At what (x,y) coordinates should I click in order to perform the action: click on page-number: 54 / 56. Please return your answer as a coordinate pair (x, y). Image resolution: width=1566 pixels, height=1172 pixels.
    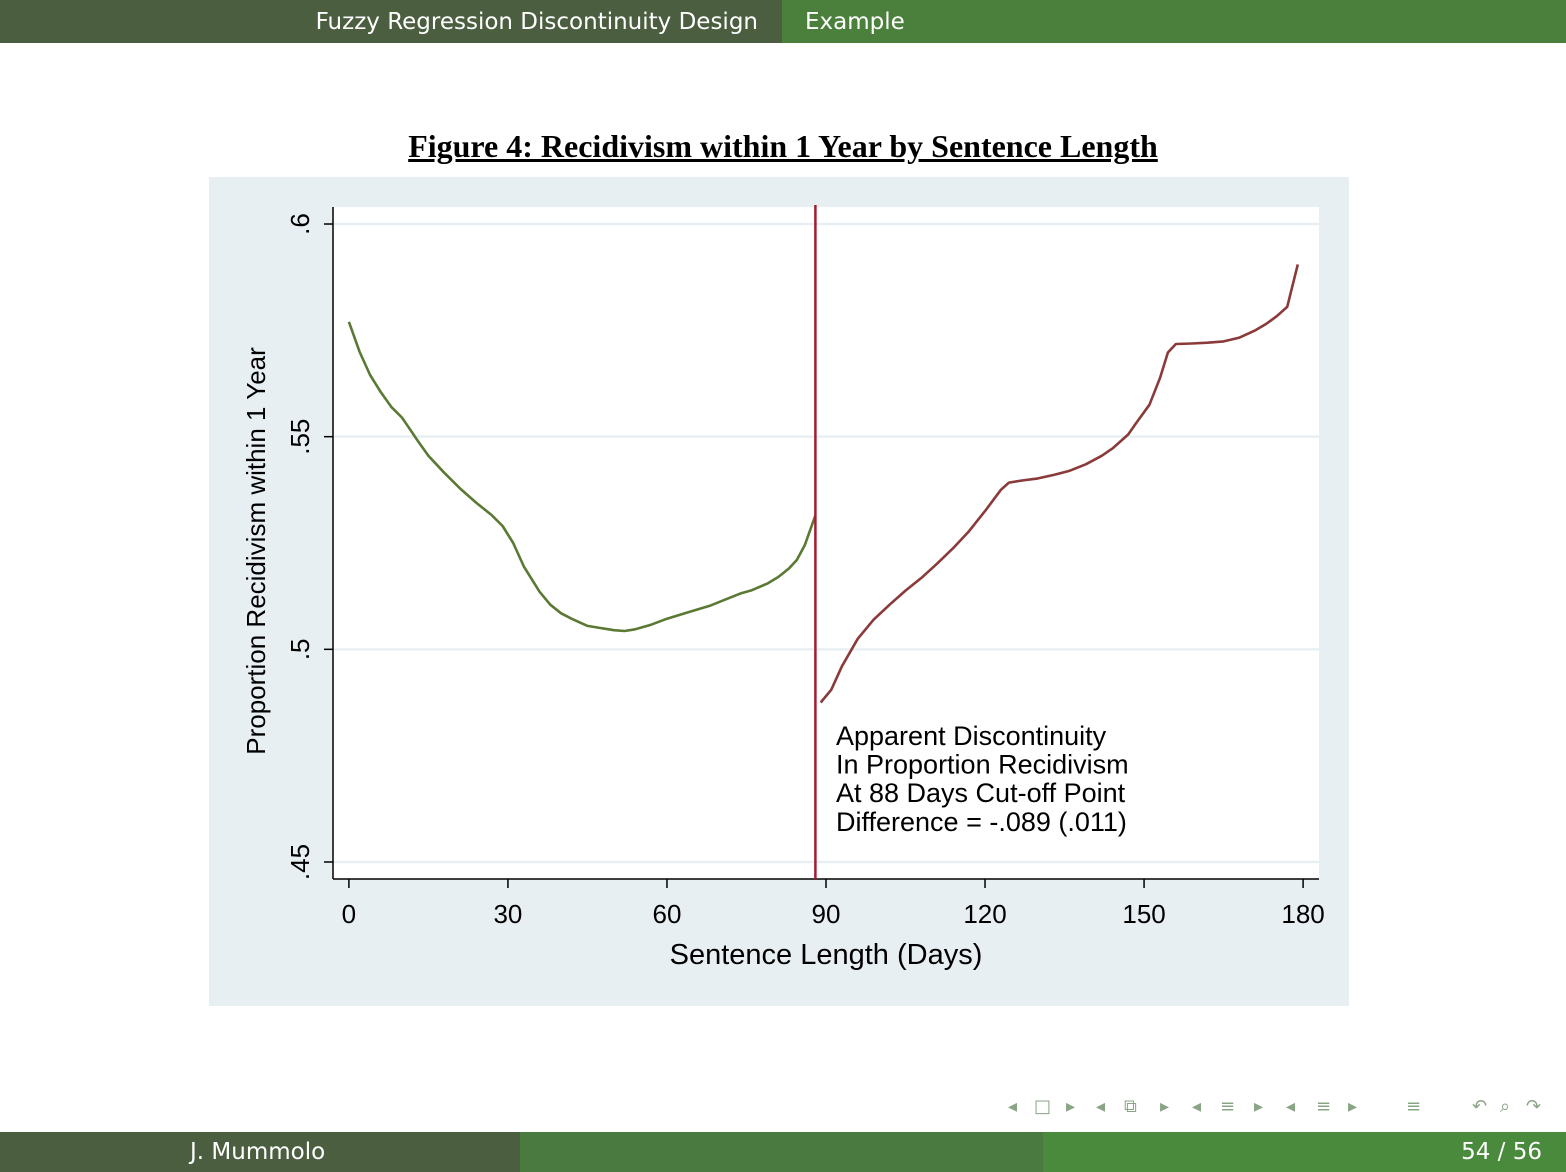
    Looking at the image, I should click on (1304, 1152).